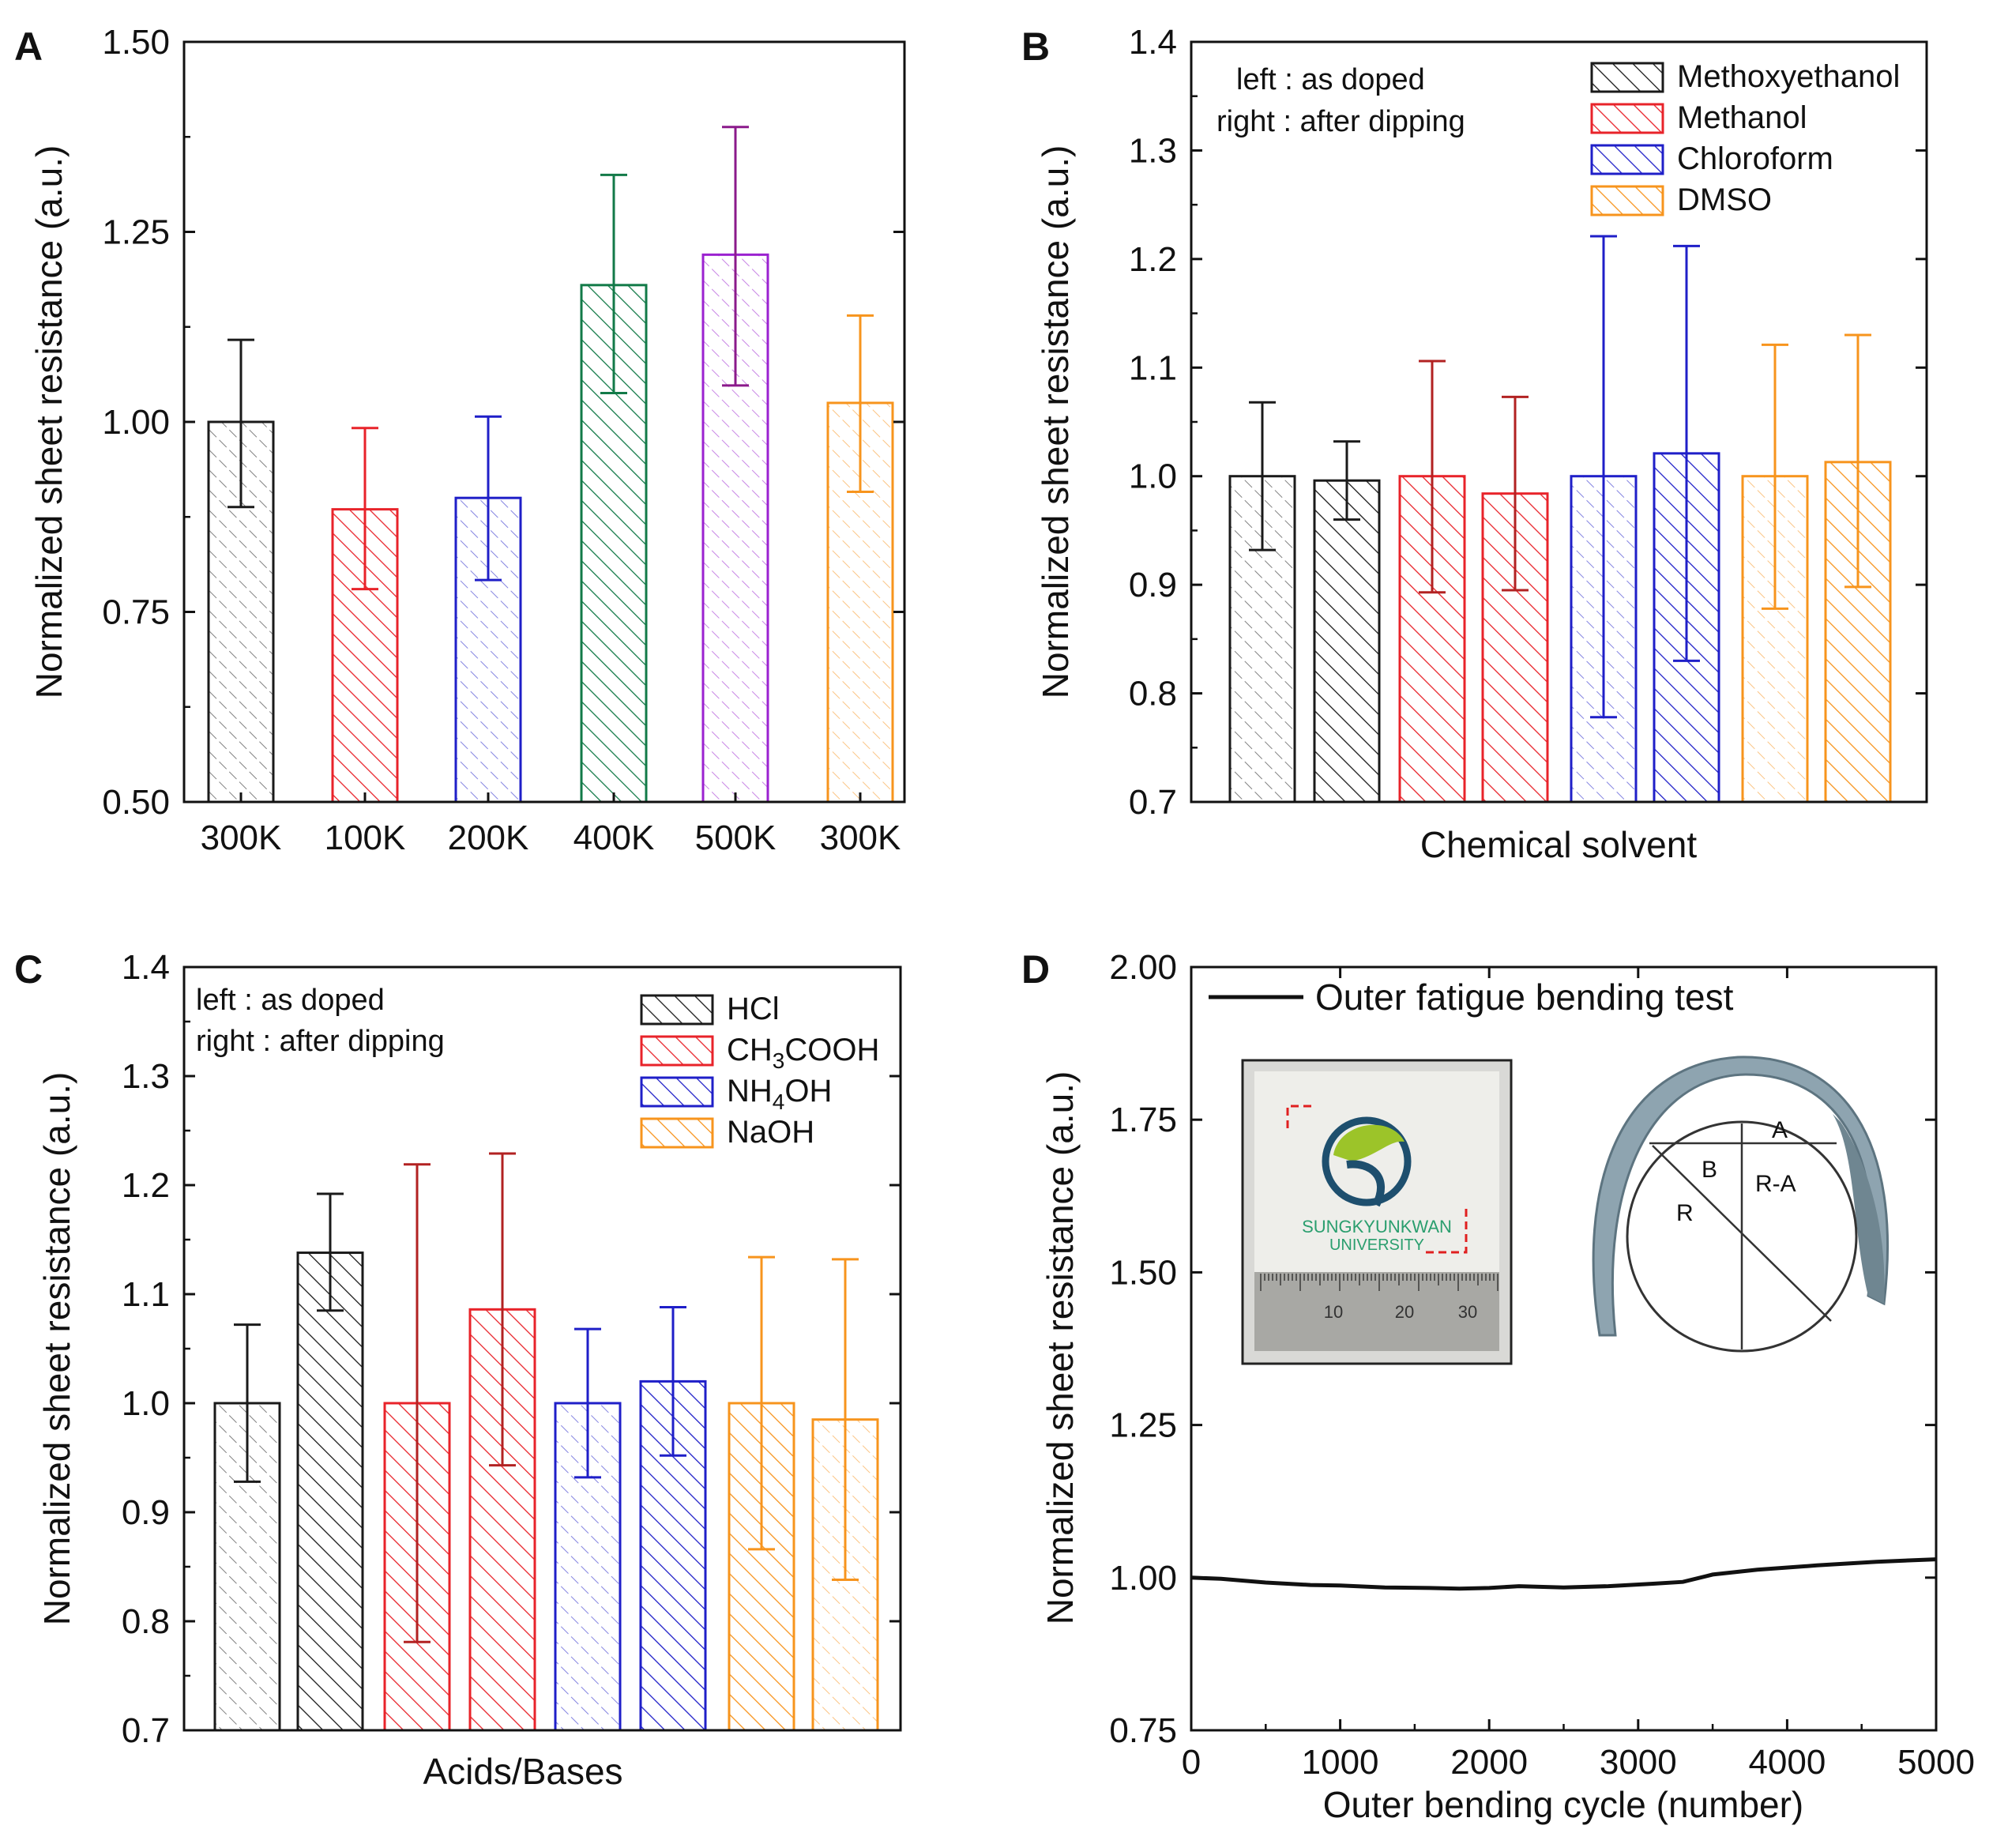  What do you see at coordinates (614, 838) in the screenshot?
I see `x-tick-label: 400K` at bounding box center [614, 838].